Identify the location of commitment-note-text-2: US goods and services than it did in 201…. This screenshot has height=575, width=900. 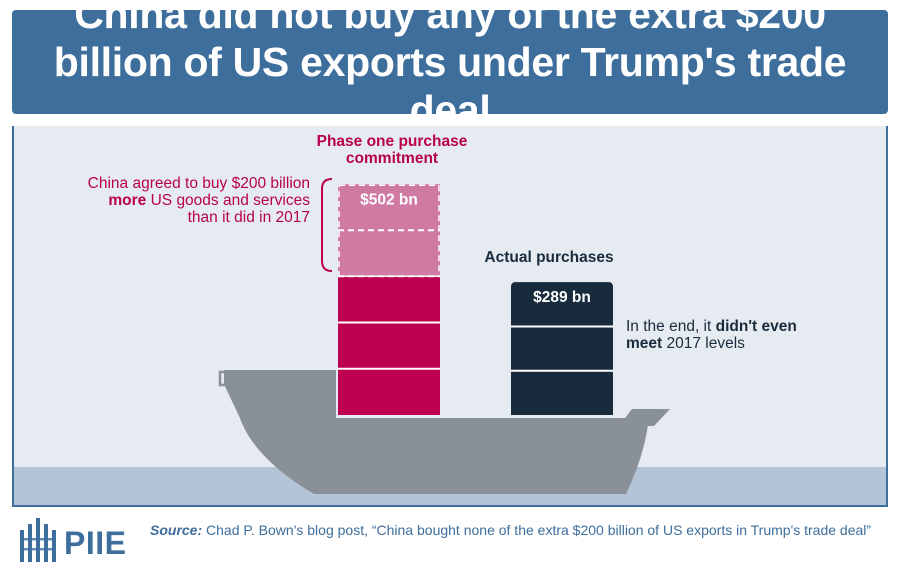
(228, 209).